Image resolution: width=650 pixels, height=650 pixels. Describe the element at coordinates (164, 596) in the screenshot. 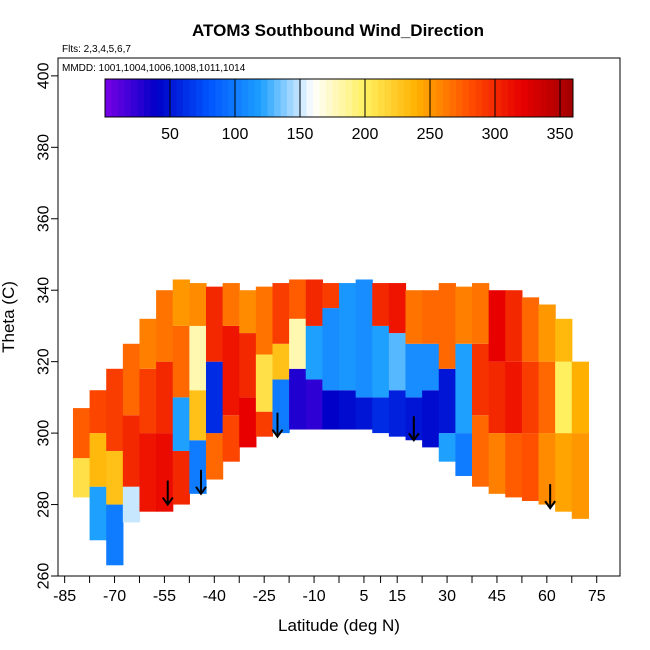

I see `x-tick-label-2: -55` at that location.